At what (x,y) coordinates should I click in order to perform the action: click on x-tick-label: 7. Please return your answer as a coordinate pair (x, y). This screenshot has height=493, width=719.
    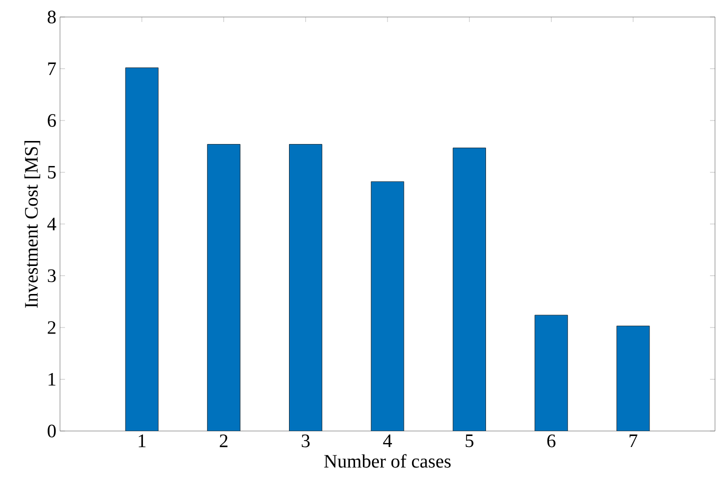
    Looking at the image, I should click on (634, 440).